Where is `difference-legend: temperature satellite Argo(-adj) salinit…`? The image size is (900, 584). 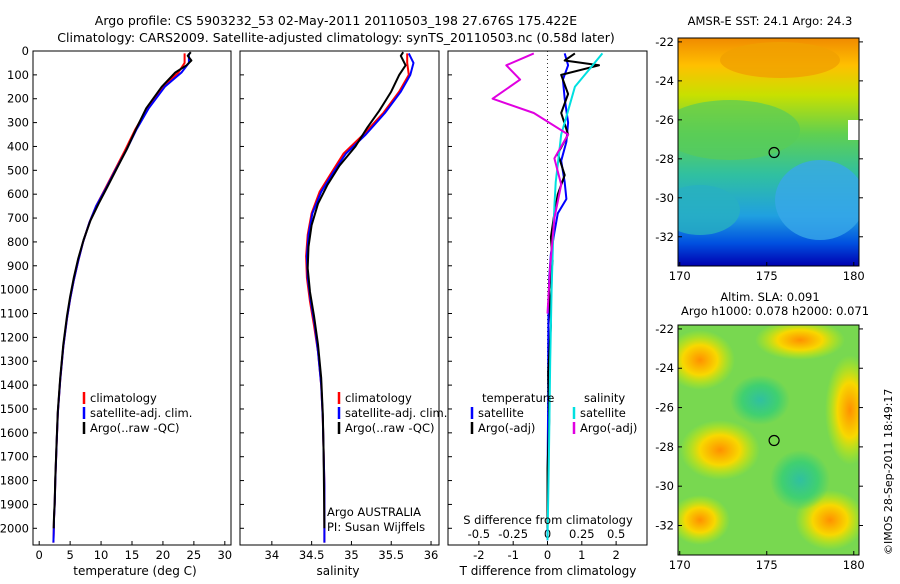
difference-legend: temperature satellite Argo(-adj) salinit… is located at coordinates (553, 413).